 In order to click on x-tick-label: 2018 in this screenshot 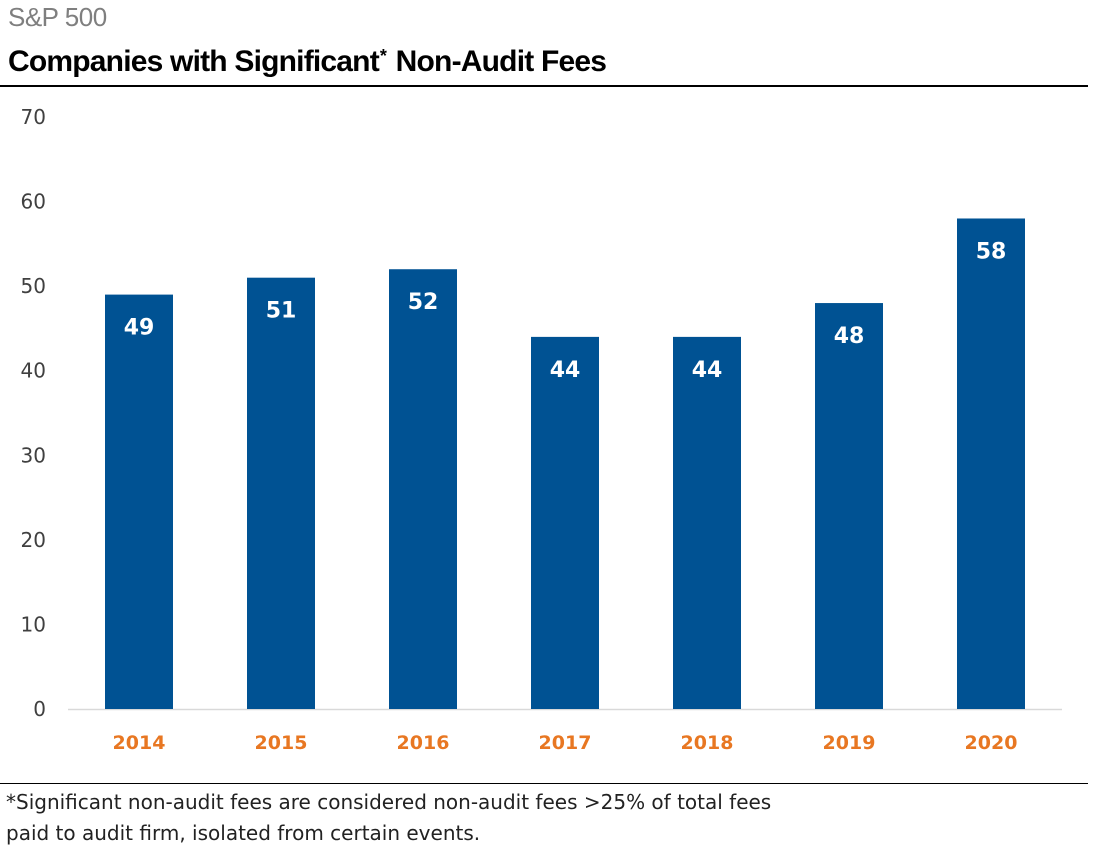, I will do `click(707, 743)`.